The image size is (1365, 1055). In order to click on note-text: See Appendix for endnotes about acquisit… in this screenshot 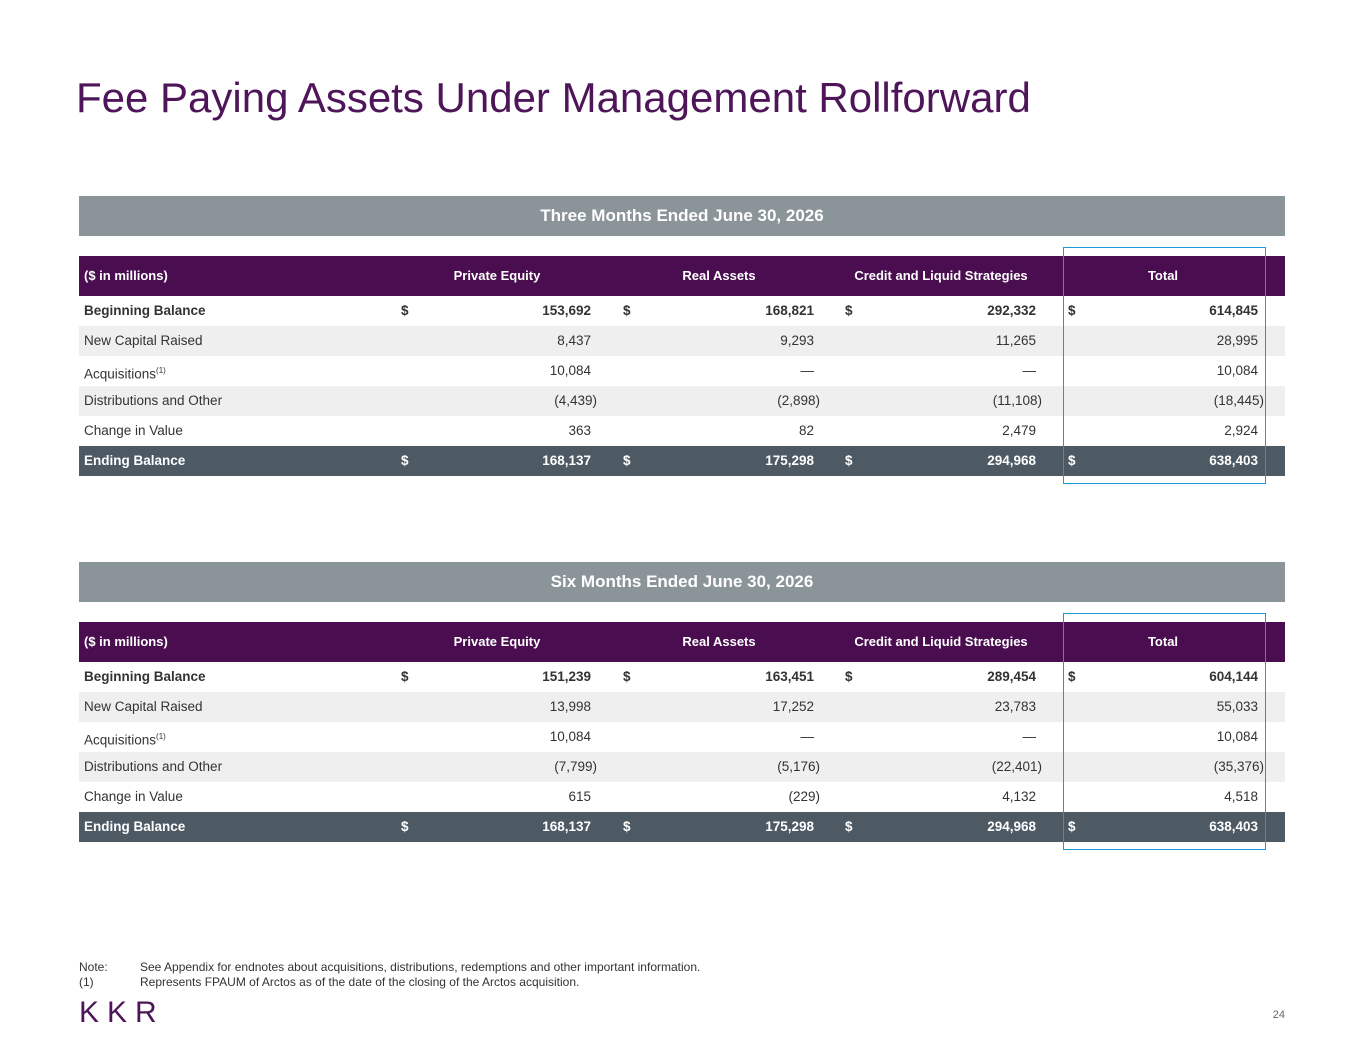, I will do `click(420, 967)`.